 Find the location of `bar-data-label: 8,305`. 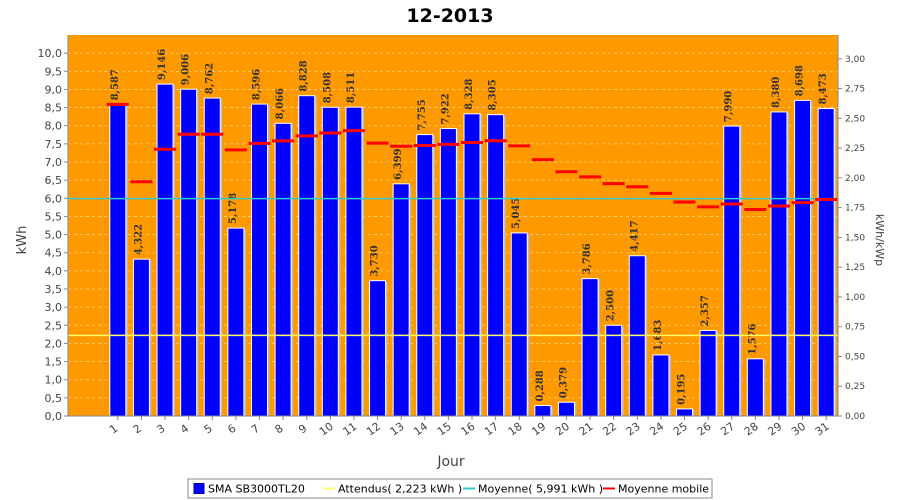

bar-data-label: 8,305 is located at coordinates (493, 94).